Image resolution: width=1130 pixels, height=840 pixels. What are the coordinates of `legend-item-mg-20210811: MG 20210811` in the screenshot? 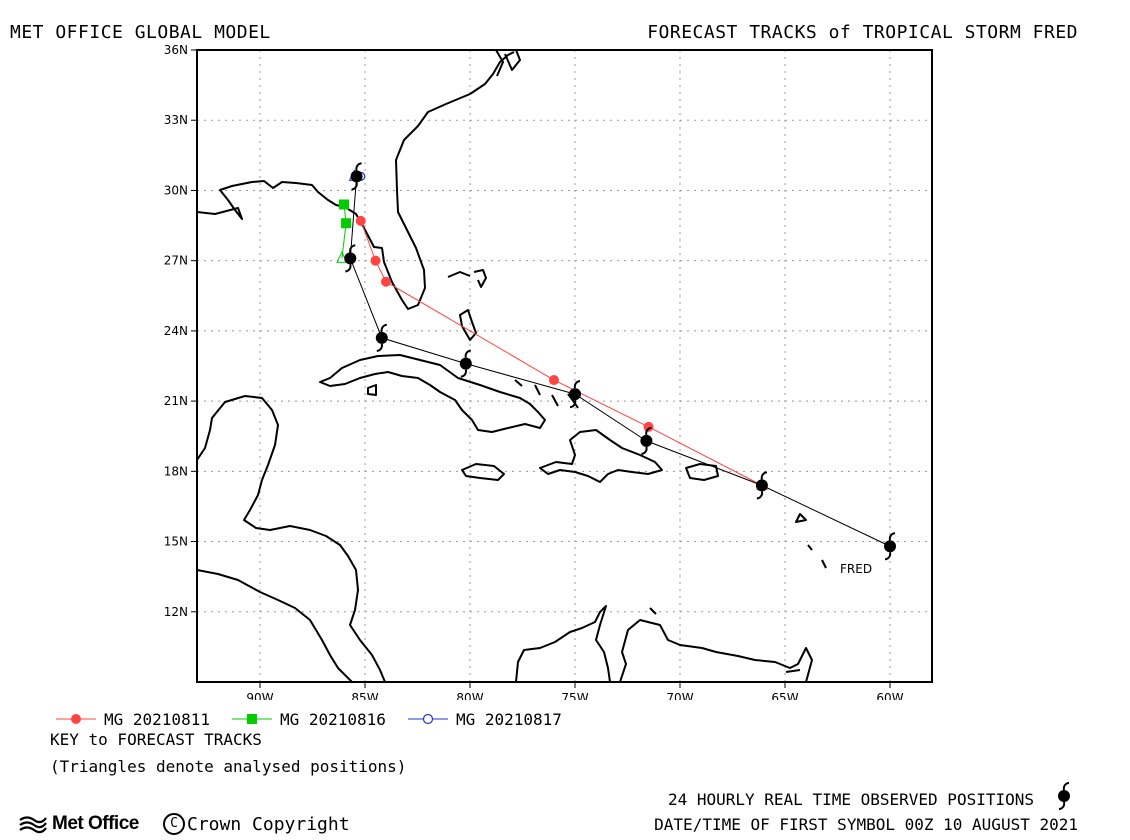 It's located at (133, 719).